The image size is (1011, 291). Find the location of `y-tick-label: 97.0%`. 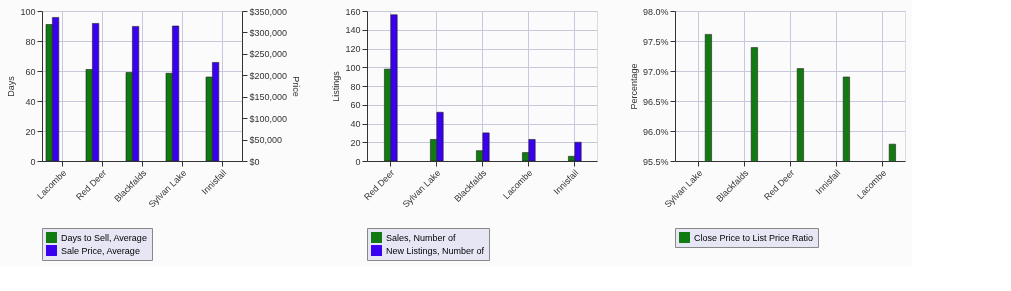

y-tick-label: 97.0% is located at coordinates (655, 71).